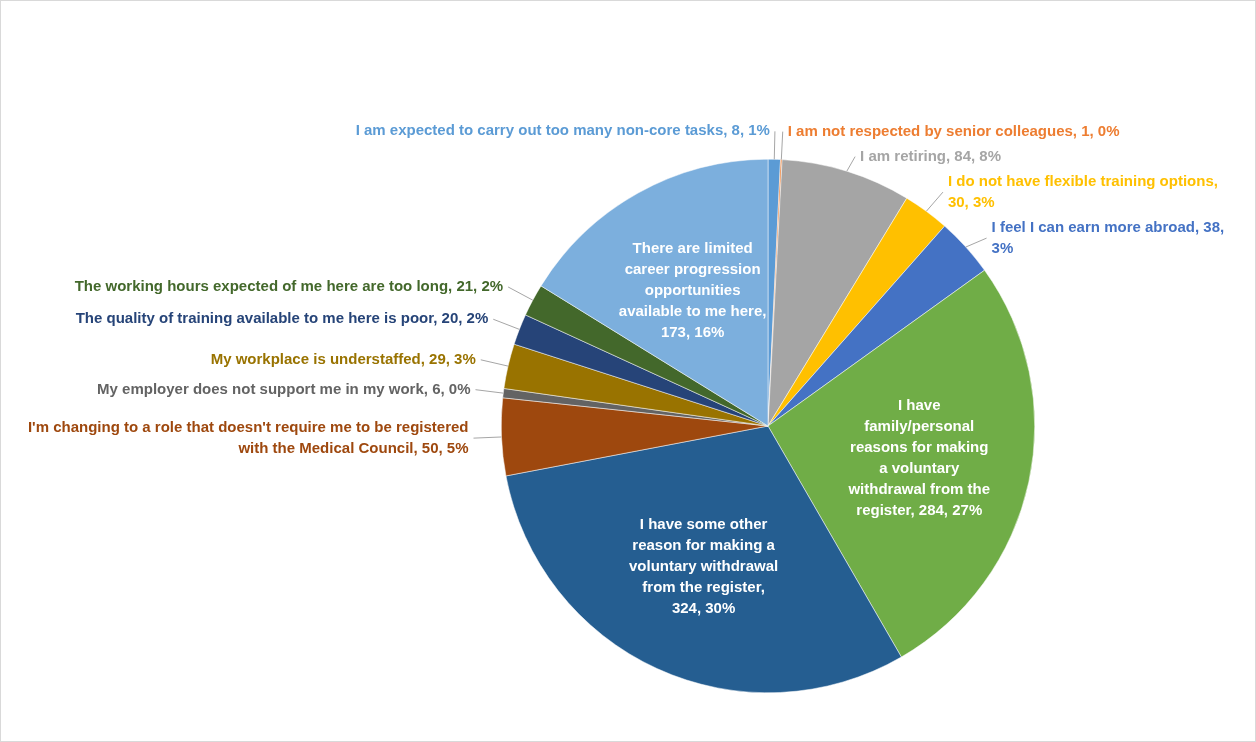  Describe the element at coordinates (953, 130) in the screenshot. I see `slice-label: I am not respected by senior colleagues, 1, 0%` at that location.